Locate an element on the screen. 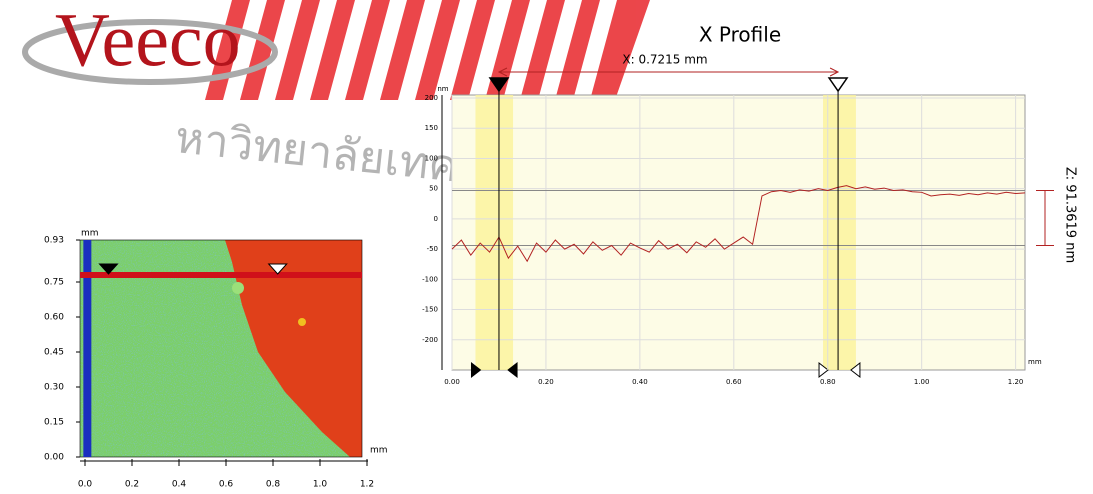  chart-title: X Profile is located at coordinates (740, 35).